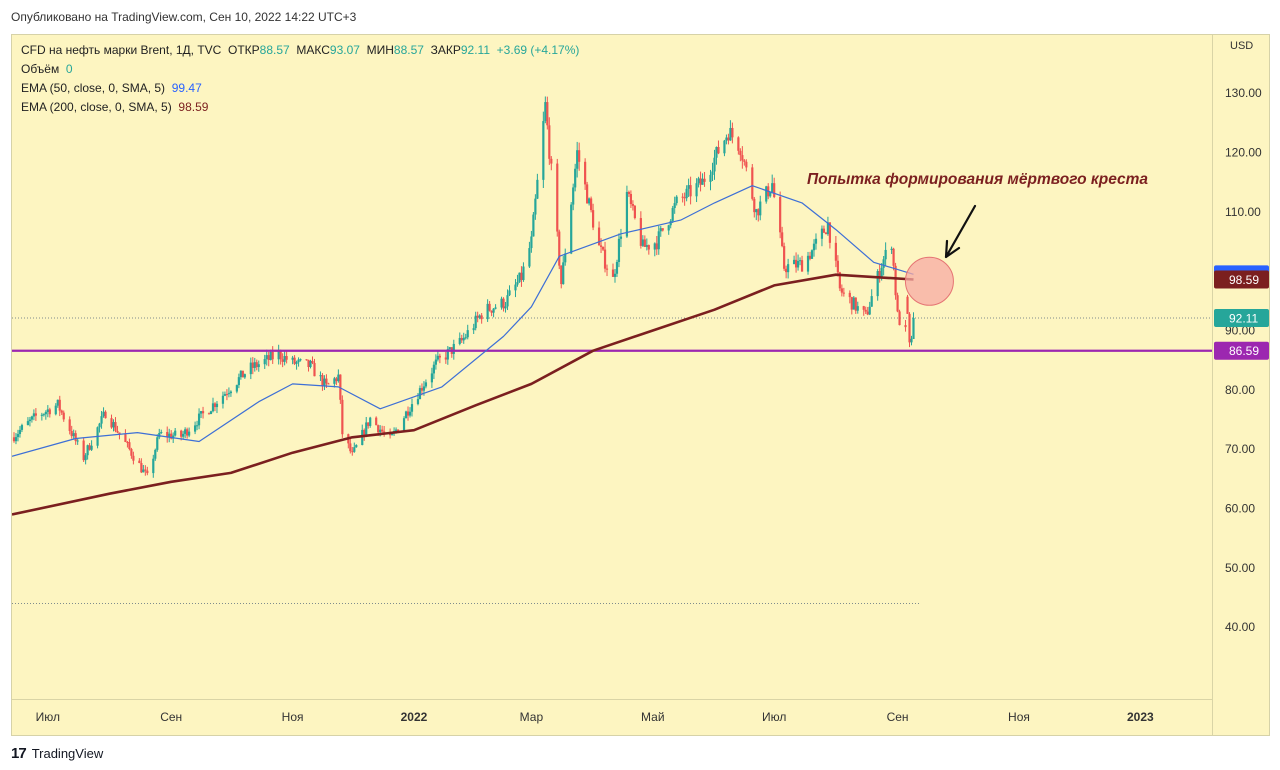 The height and width of the screenshot is (770, 1280). What do you see at coordinates (19, 753) in the screenshot?
I see `tradingview-logo-icon: 17` at bounding box center [19, 753].